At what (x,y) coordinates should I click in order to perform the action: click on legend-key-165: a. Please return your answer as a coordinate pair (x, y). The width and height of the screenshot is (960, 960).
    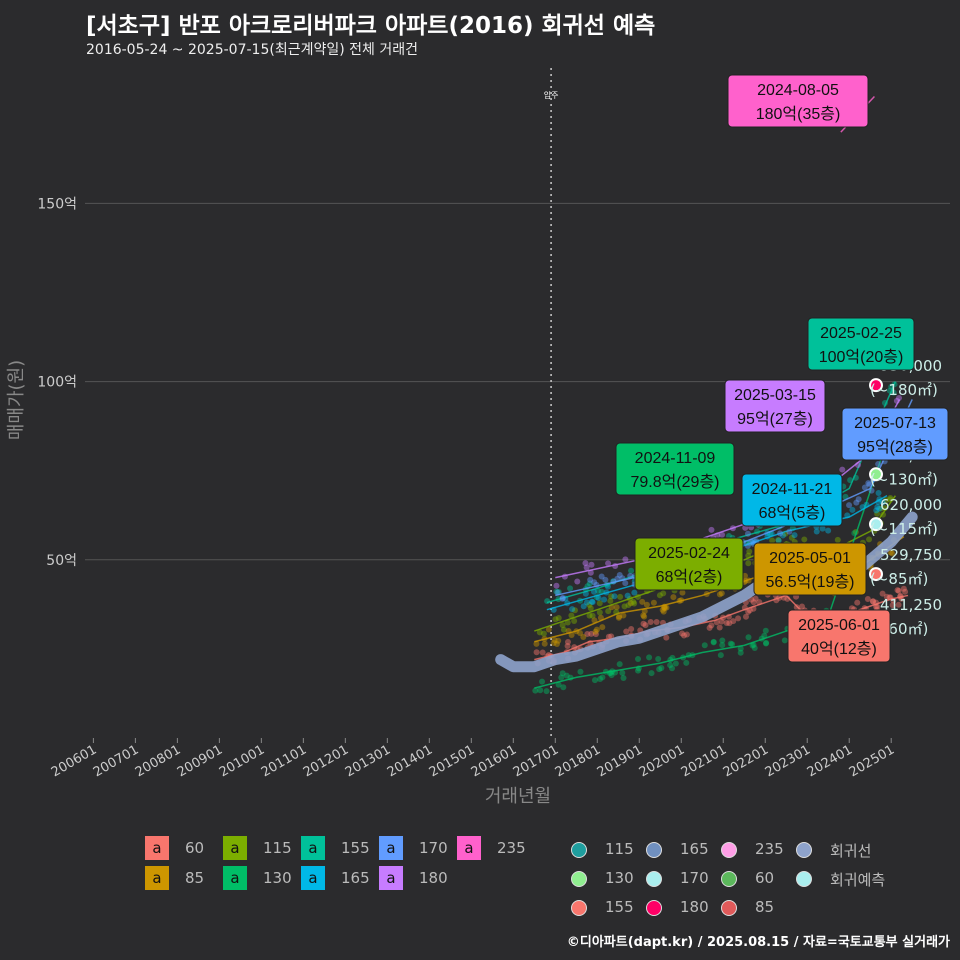
    Looking at the image, I should click on (313, 878).